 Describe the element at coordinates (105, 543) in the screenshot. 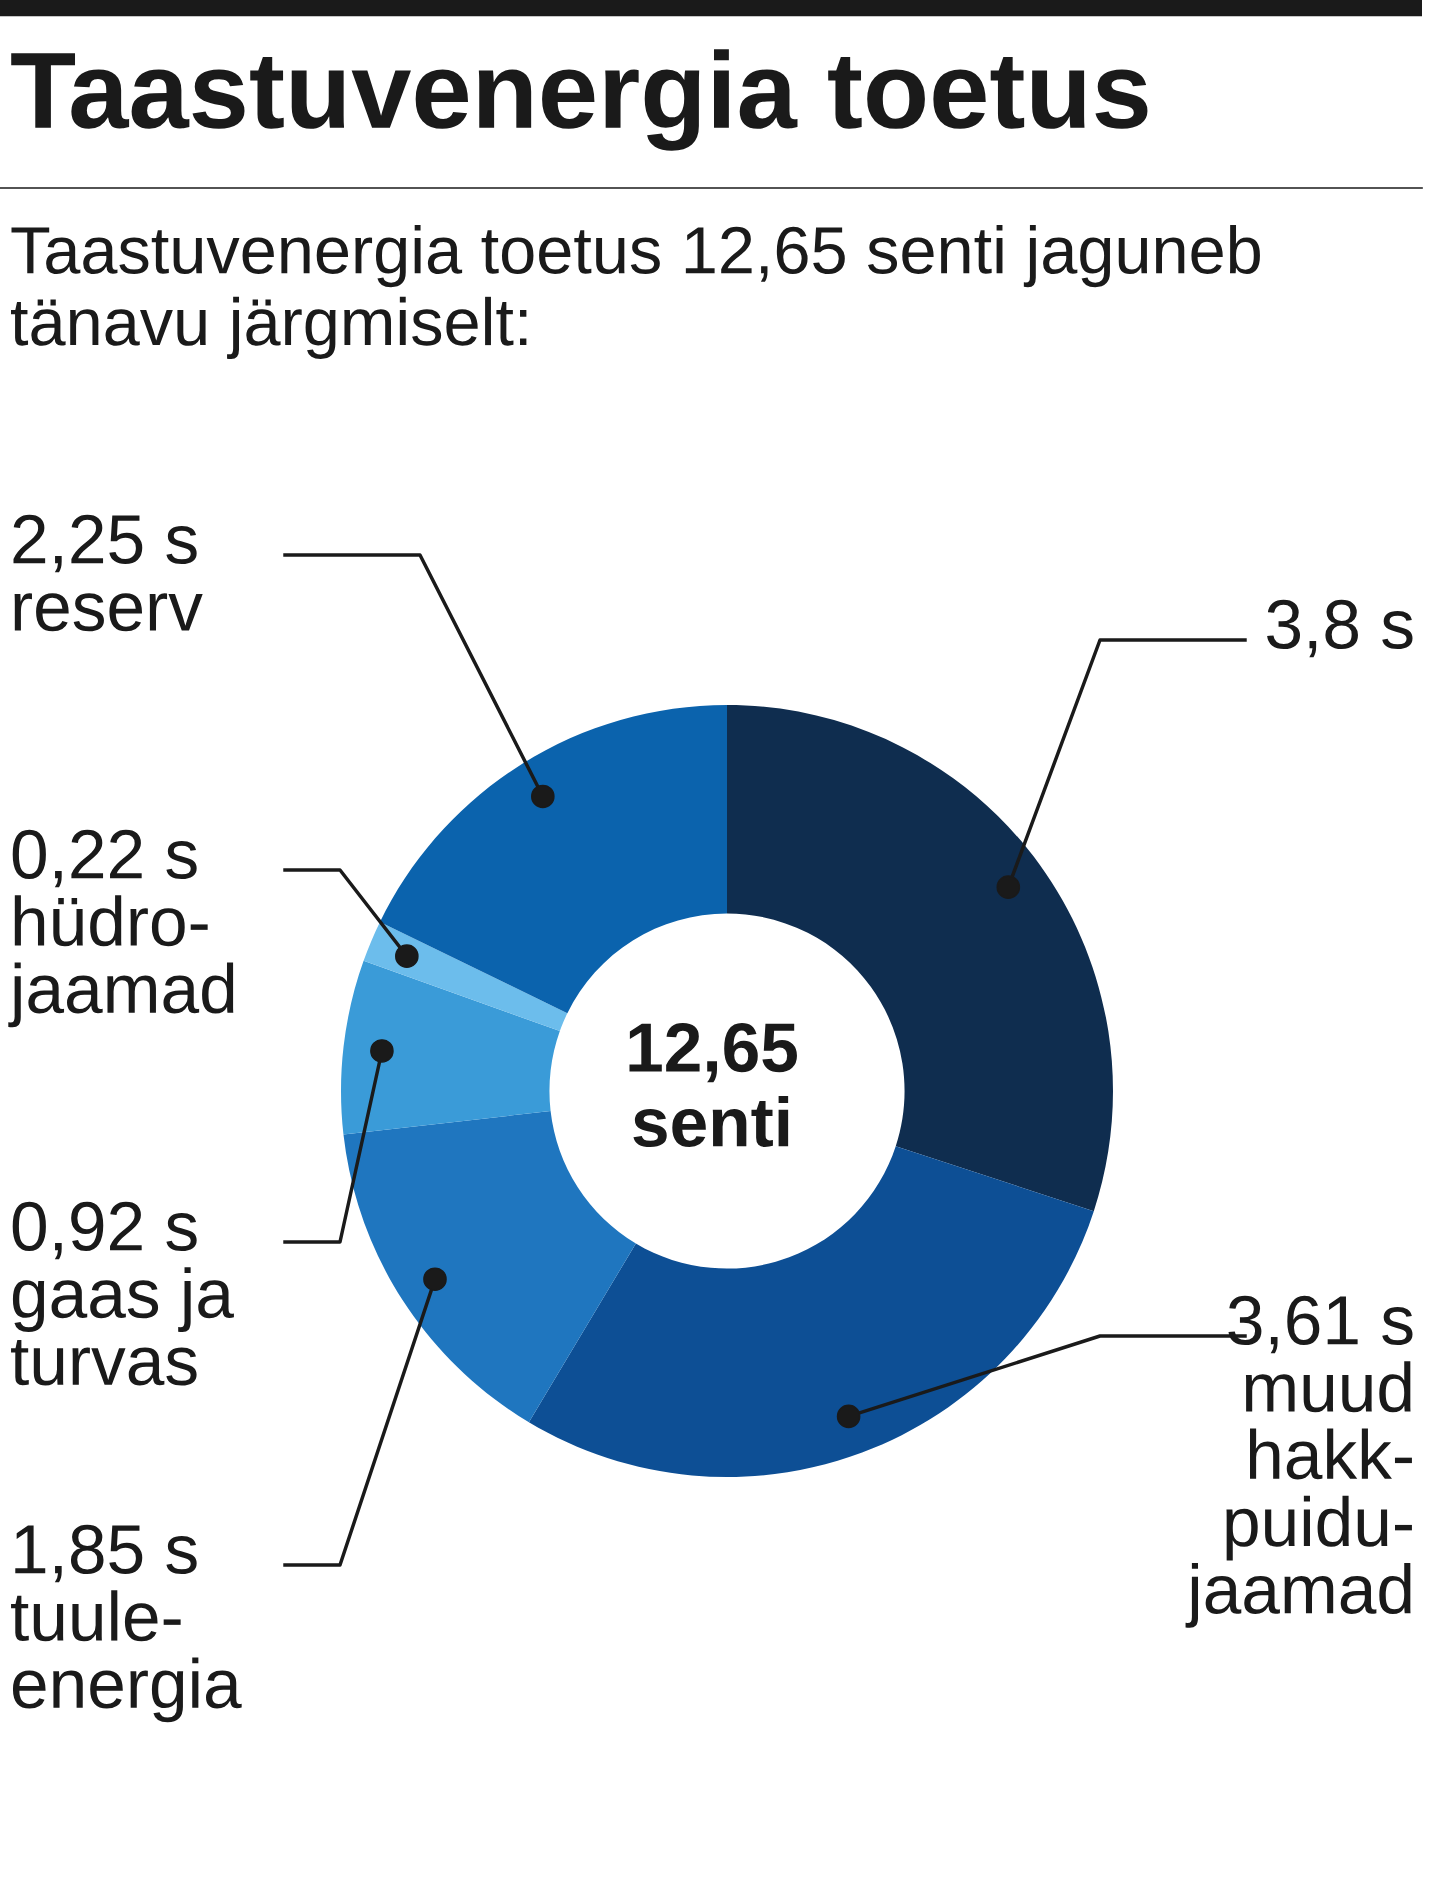

I see `data-label: 2,25 s` at that location.